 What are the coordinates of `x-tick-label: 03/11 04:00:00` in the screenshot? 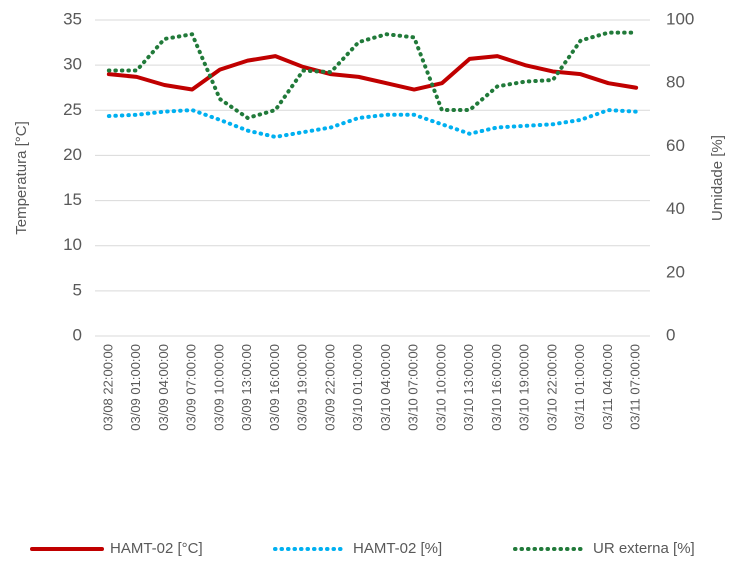 It's located at (607, 387).